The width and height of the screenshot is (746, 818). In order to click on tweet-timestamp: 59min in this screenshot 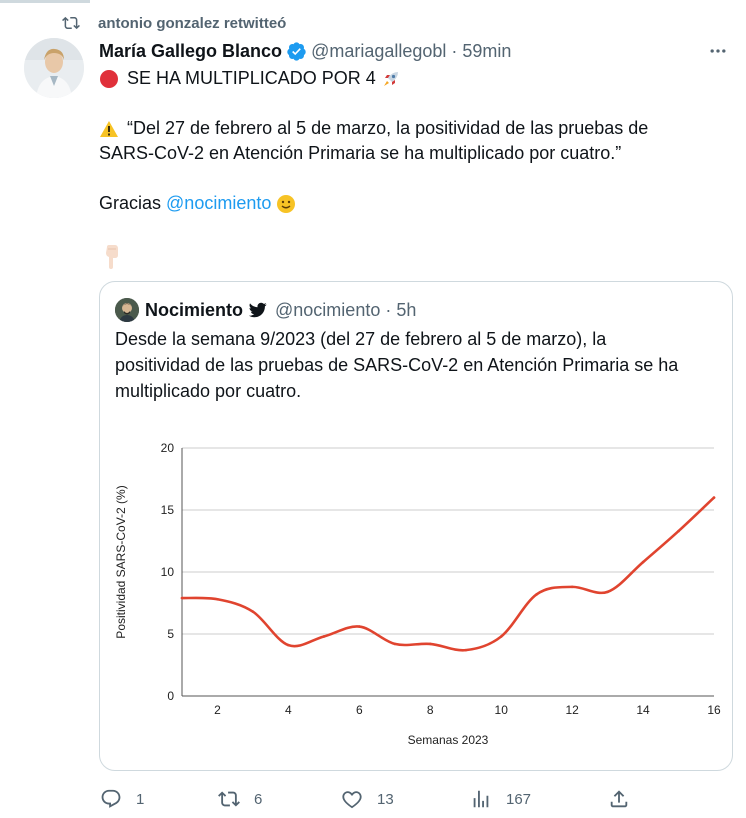, I will do `click(487, 50)`.